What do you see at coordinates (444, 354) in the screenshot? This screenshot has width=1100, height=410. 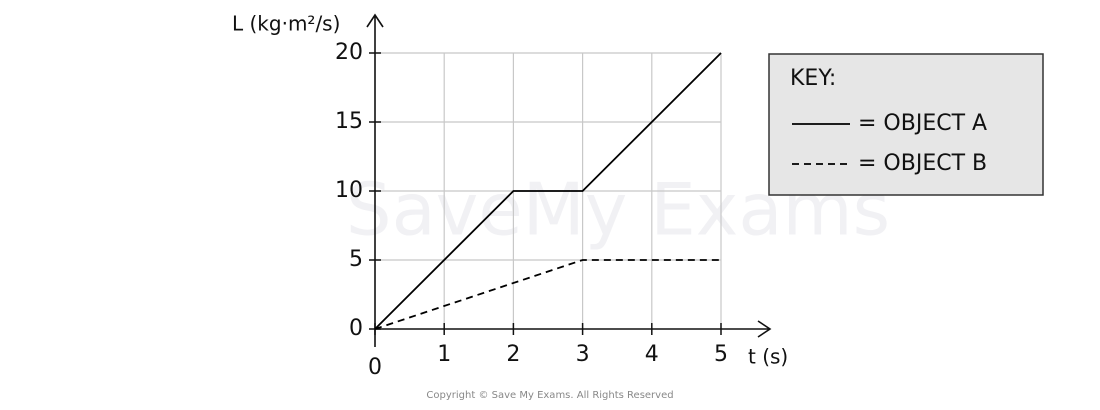 I see `x-tick-label: 1` at bounding box center [444, 354].